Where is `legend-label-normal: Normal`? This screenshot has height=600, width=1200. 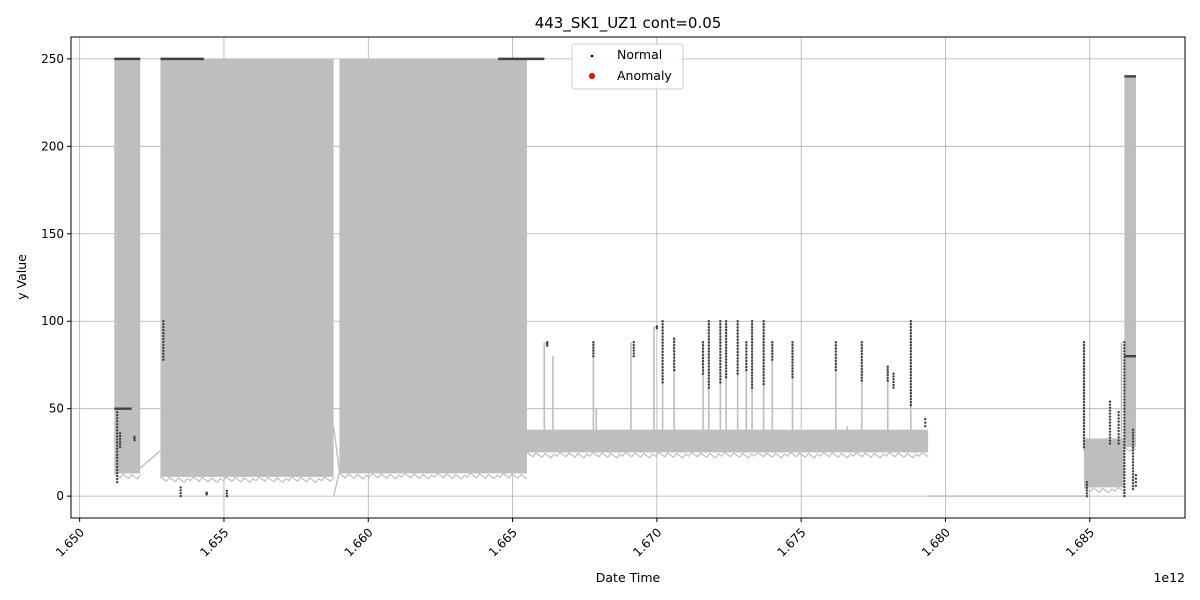 legend-label-normal: Normal is located at coordinates (639, 54).